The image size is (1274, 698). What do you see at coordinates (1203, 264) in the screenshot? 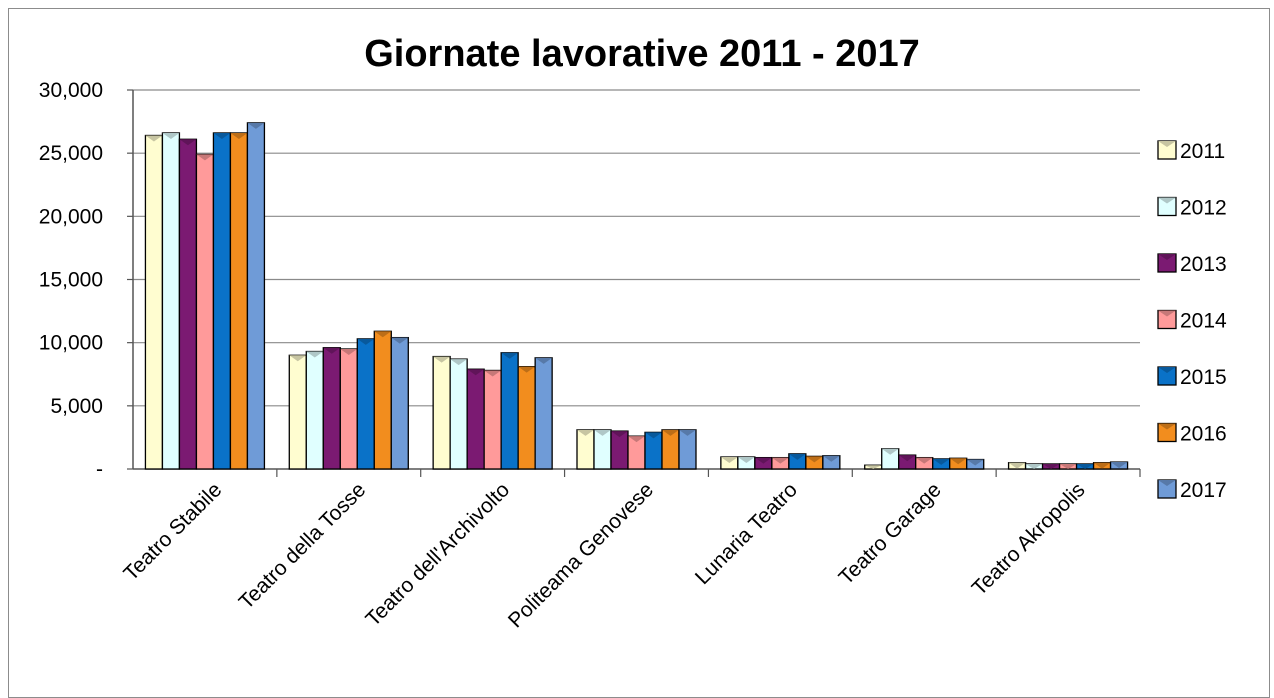
I see `legend-label: 2013` at bounding box center [1203, 264].